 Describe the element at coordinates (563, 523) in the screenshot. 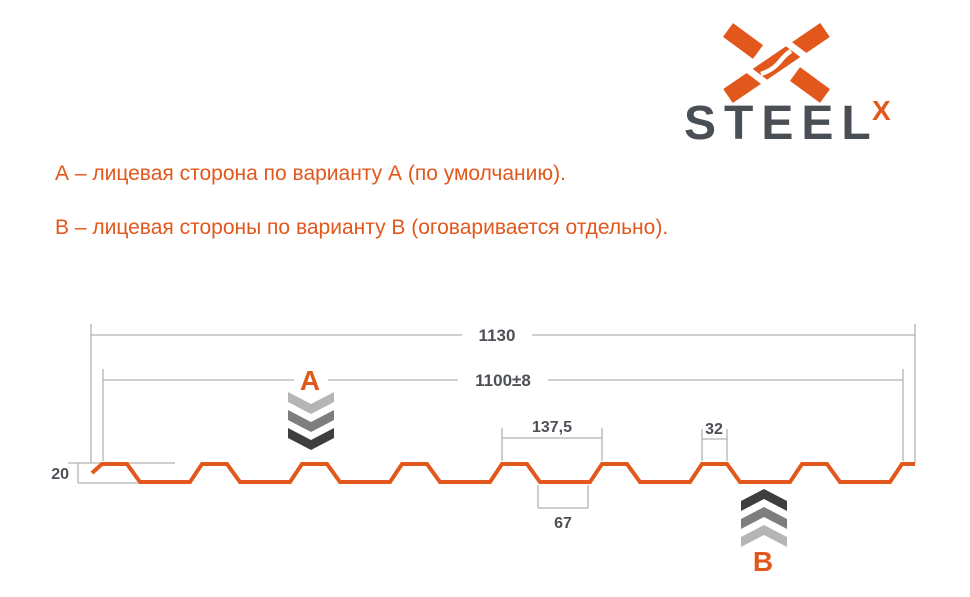

I see `dim-label-valley-width: 67` at that location.